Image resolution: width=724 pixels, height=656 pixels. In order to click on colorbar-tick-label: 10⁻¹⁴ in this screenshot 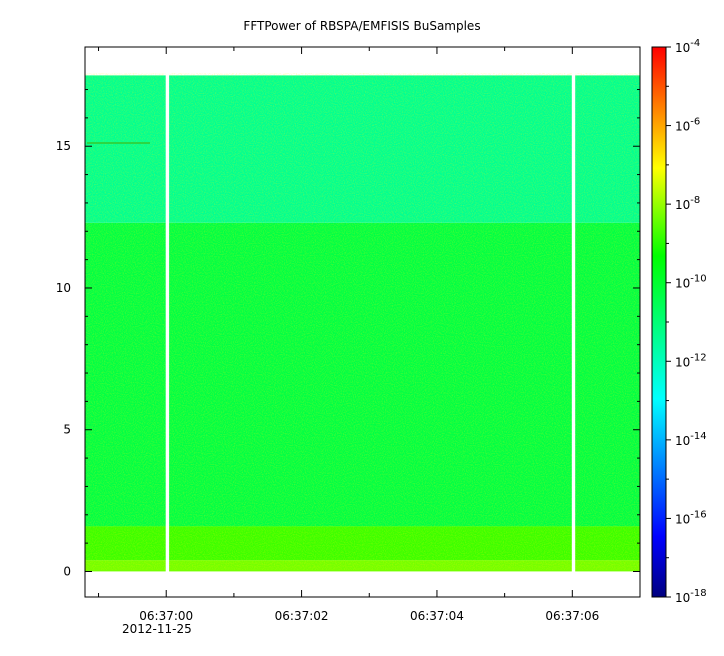, I will do `click(691, 439)`.